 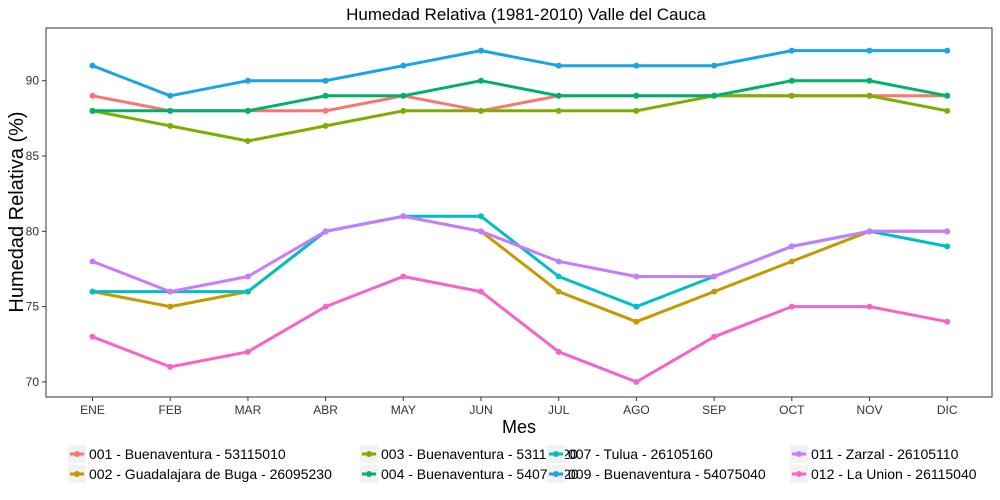 I want to click on x-tick-label: ENE, so click(x=92, y=410).